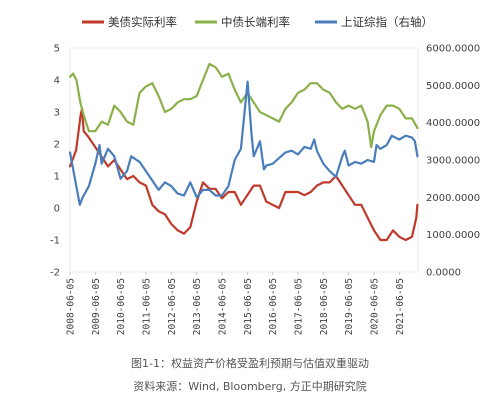 The image size is (500, 401). Describe the element at coordinates (57, 145) in the screenshot. I see `y-left-tick-label: 2` at that location.